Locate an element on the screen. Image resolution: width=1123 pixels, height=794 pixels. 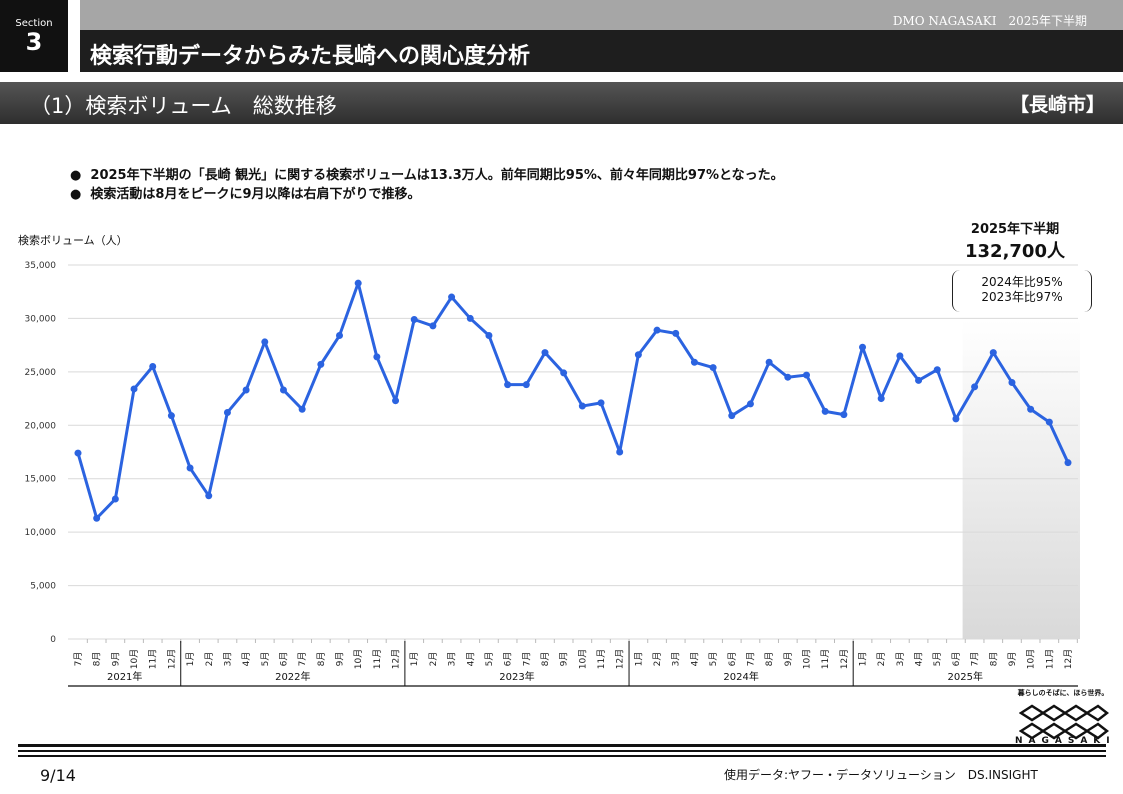
bullet-item: ● 検索活動は8月をピークに9月以降は右肩下がりで推移。 is located at coordinates (245, 194).